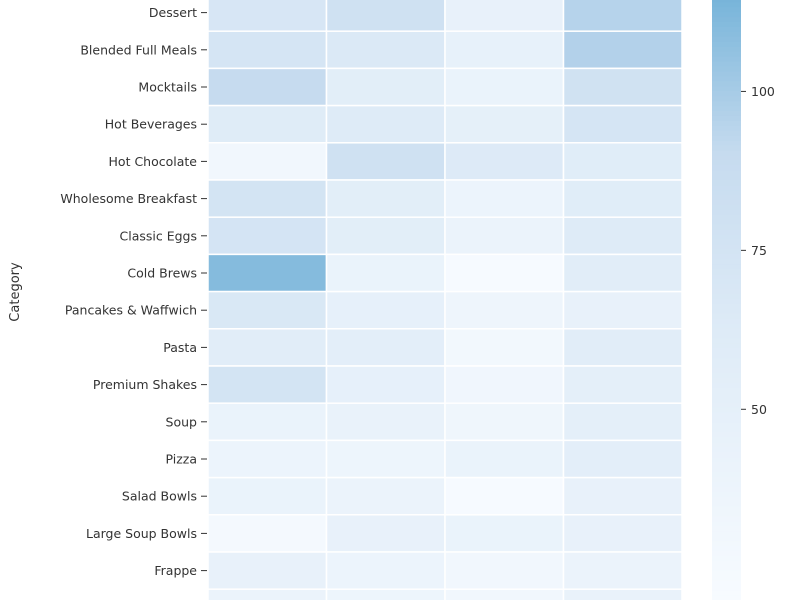 The height and width of the screenshot is (600, 800). I want to click on colorbar-tick-label: 50, so click(759, 409).